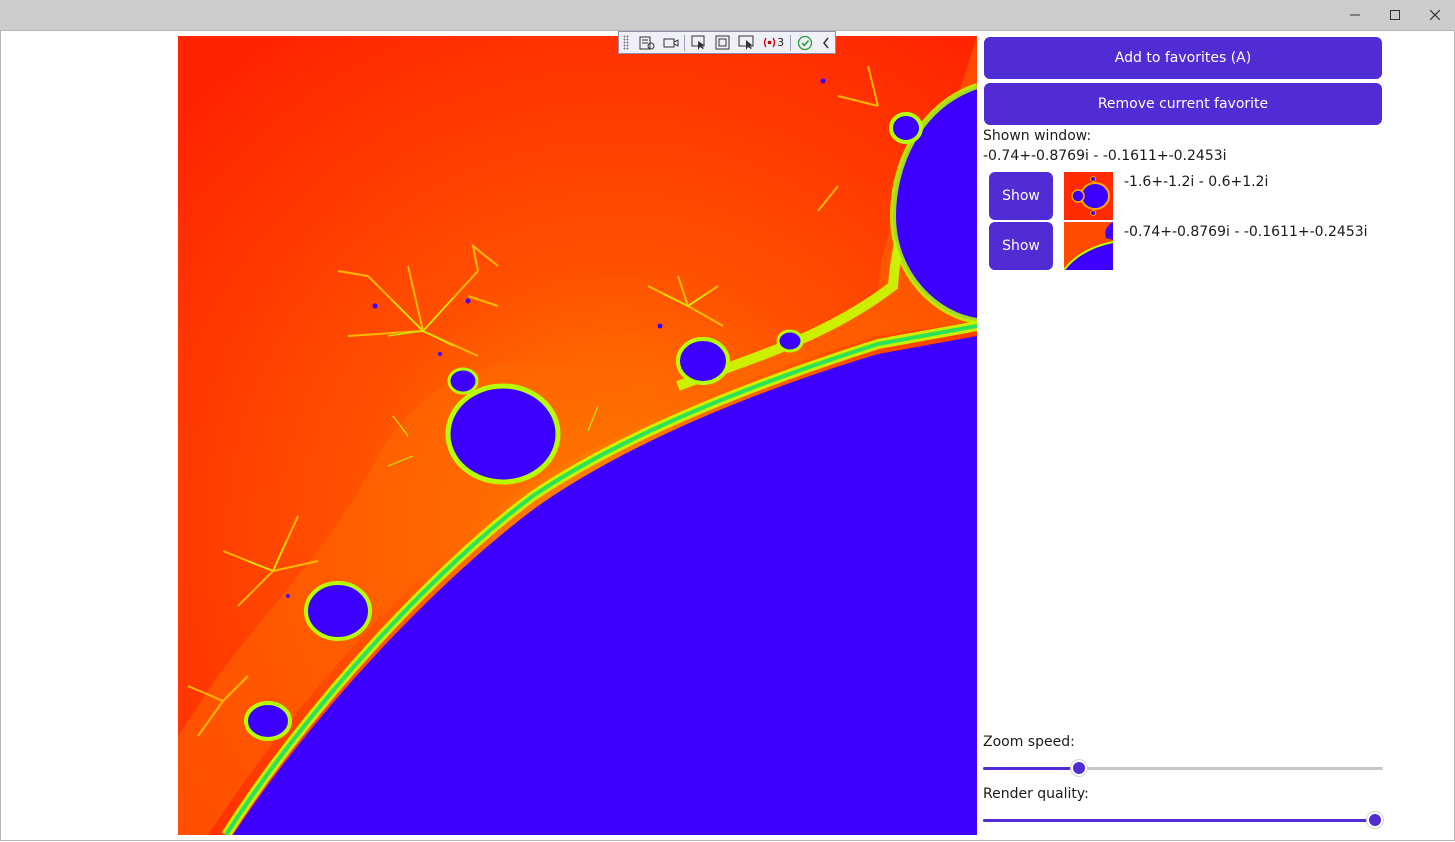 This screenshot has width=1455, height=842. What do you see at coordinates (727, 15) in the screenshot?
I see `title-bar` at bounding box center [727, 15].